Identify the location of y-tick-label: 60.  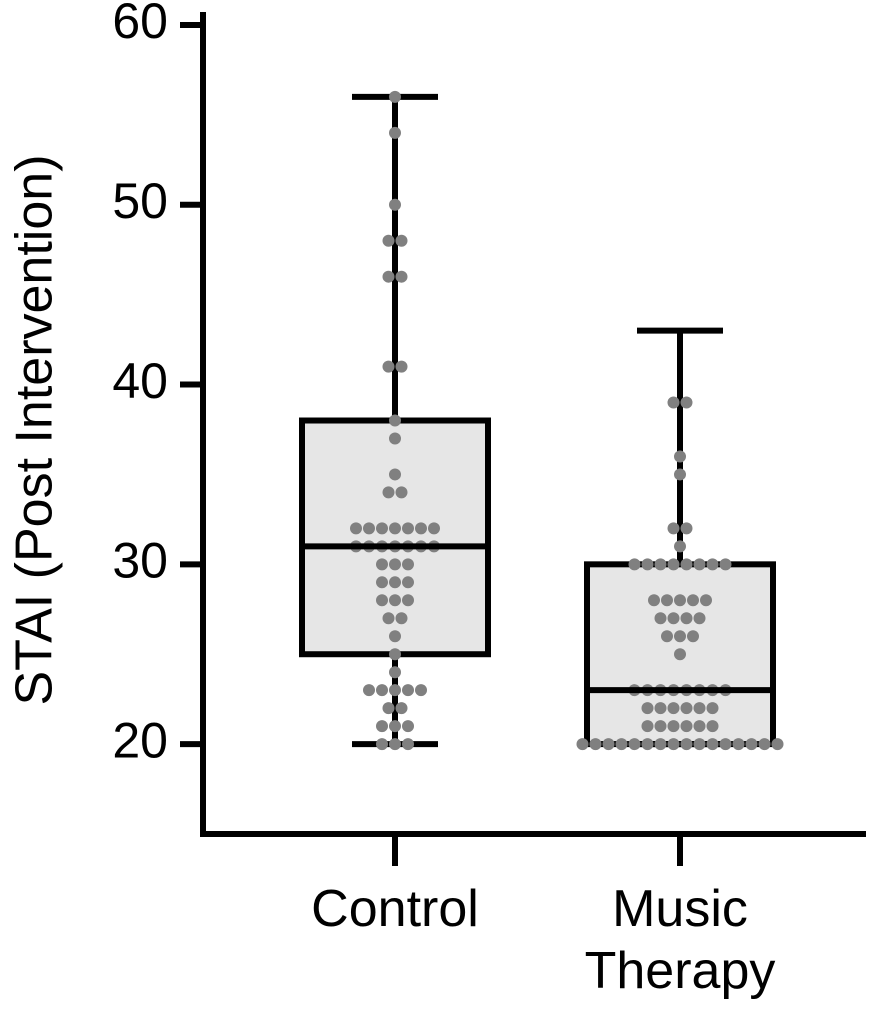
(140, 24).